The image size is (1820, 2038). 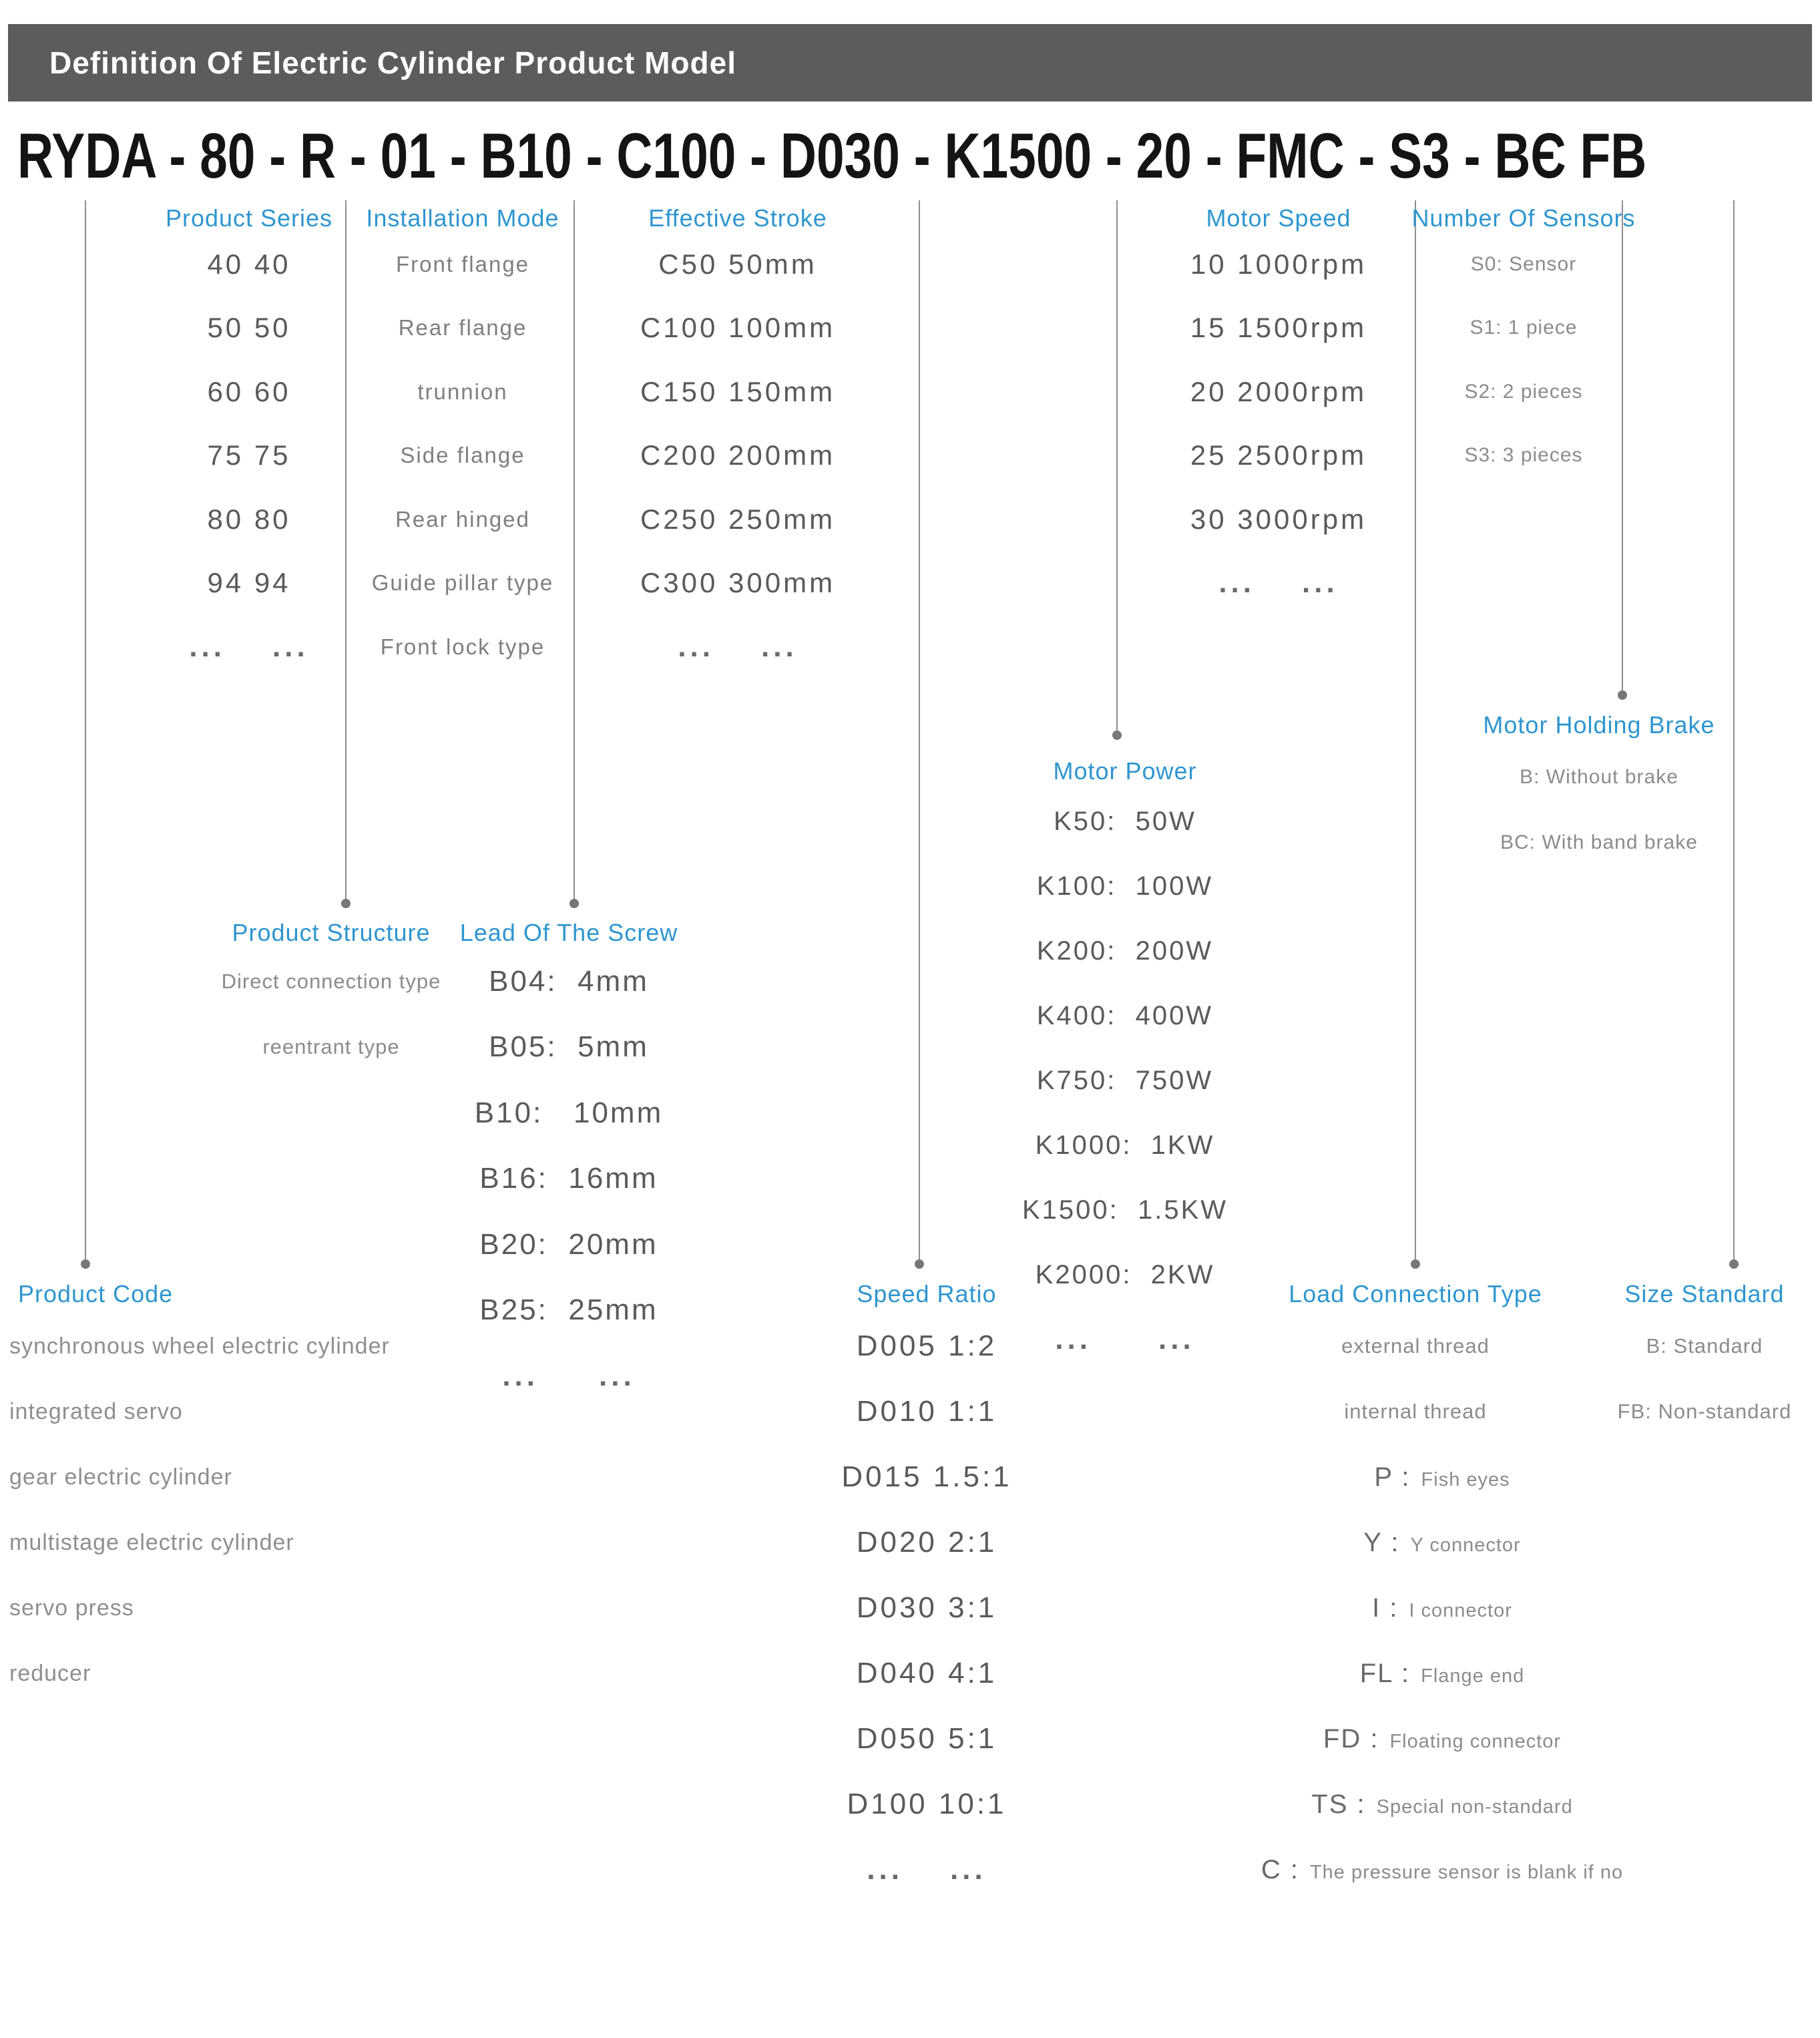 I want to click on effective-stroke-item: C150 150mm, so click(x=738, y=391).